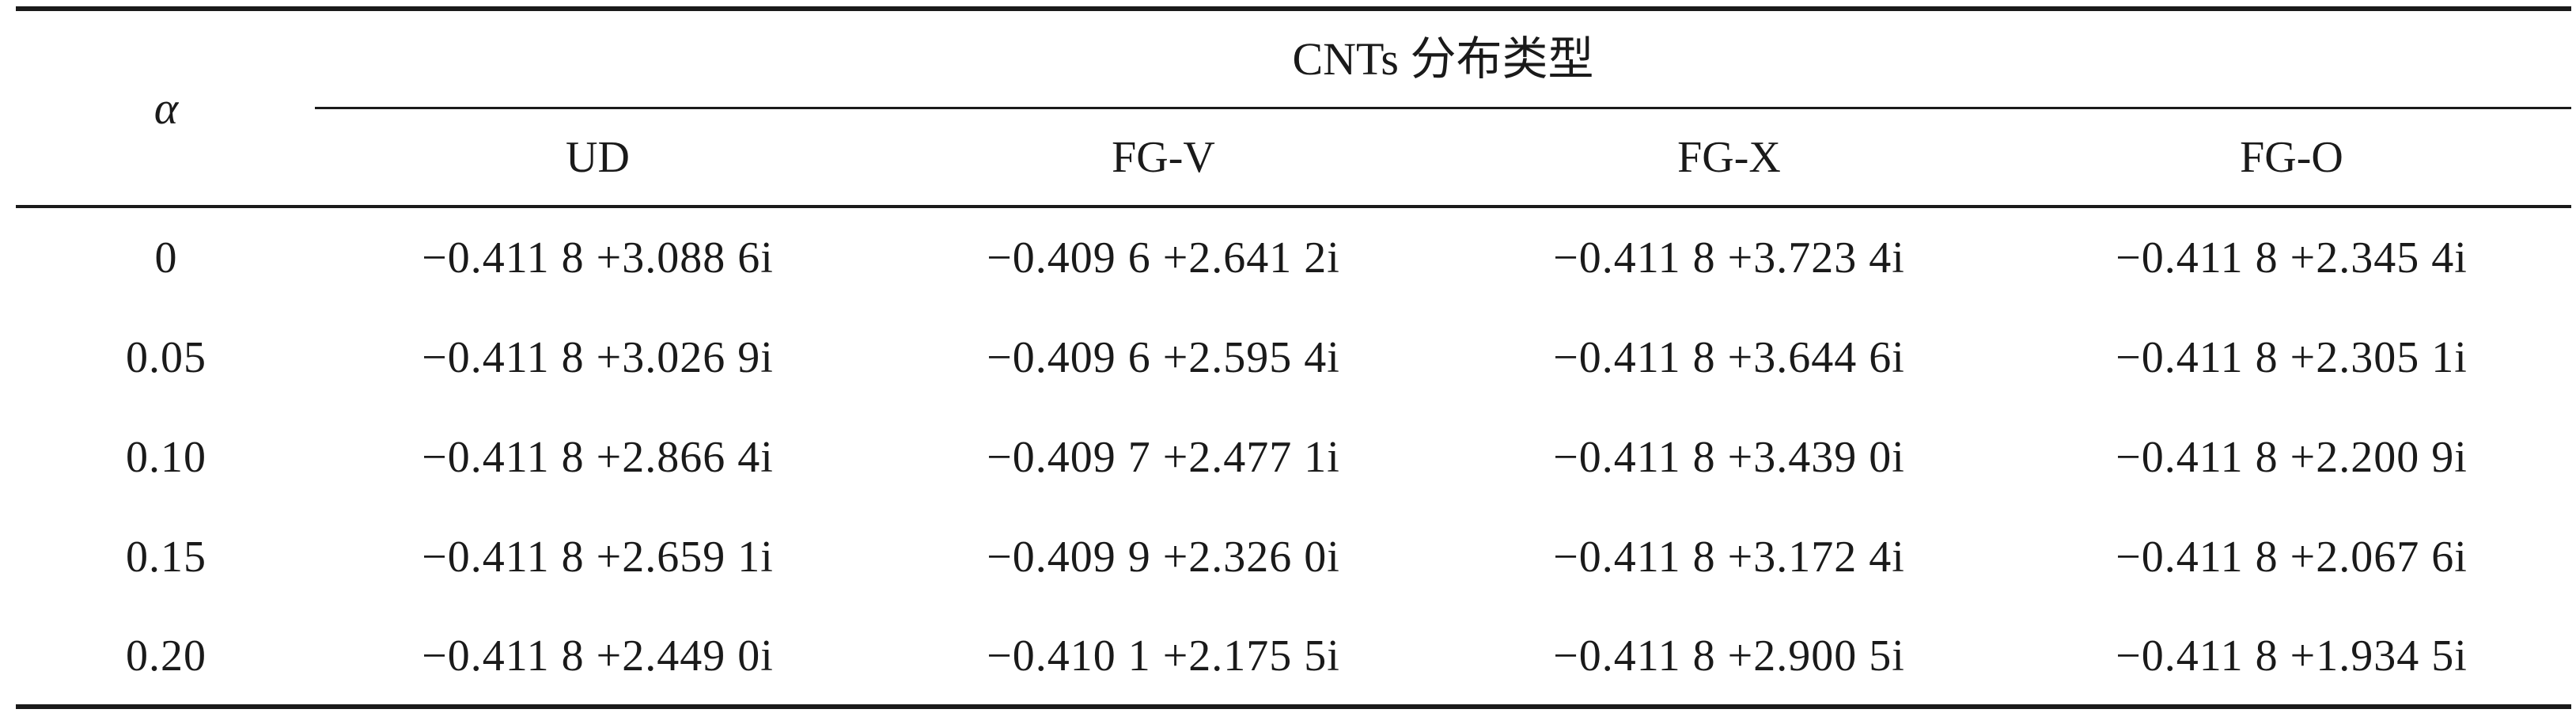 This screenshot has height=713, width=2576. What do you see at coordinates (2292, 656) in the screenshot?
I see `table-cell: −0.411 8 +1.934 5i` at bounding box center [2292, 656].